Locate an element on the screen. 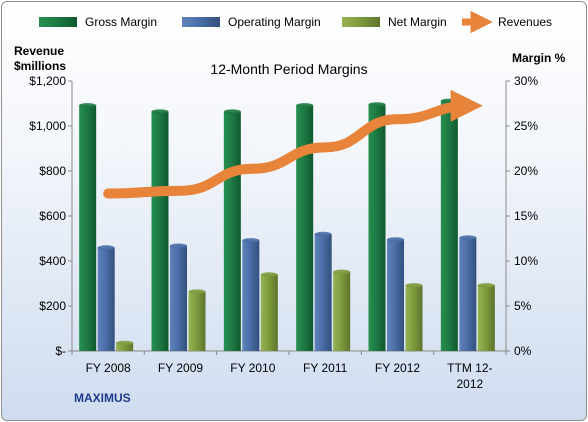  x-tick-label: FY 2009 is located at coordinates (180, 368).